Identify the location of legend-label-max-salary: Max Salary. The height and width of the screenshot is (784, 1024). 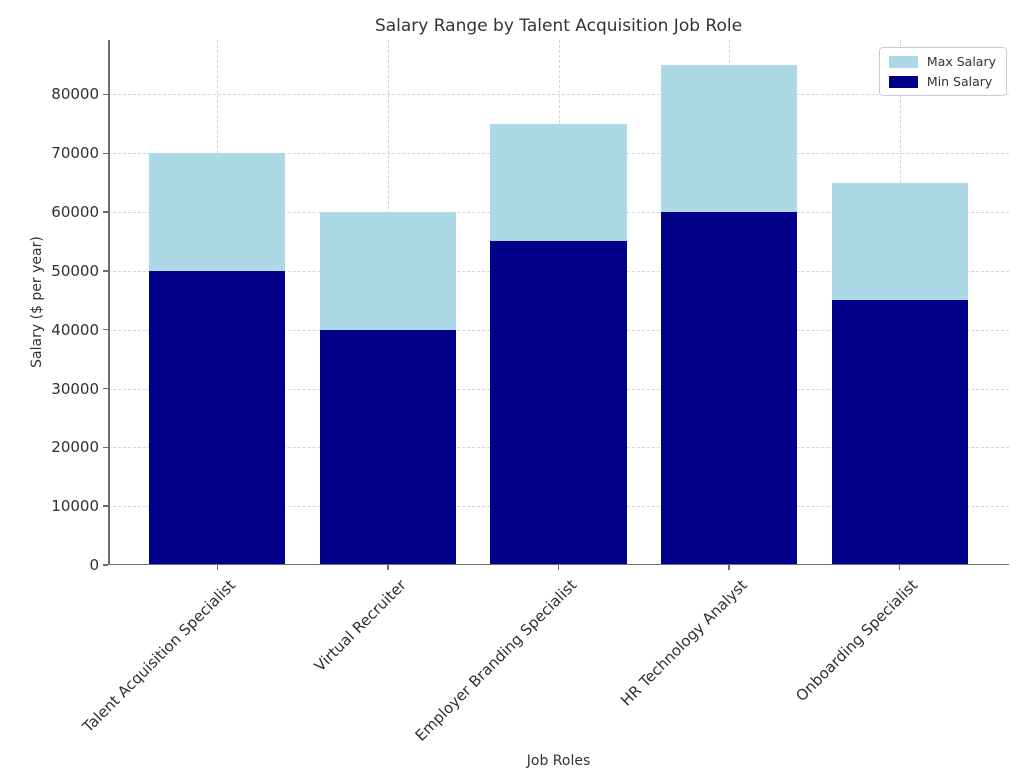
(961, 61).